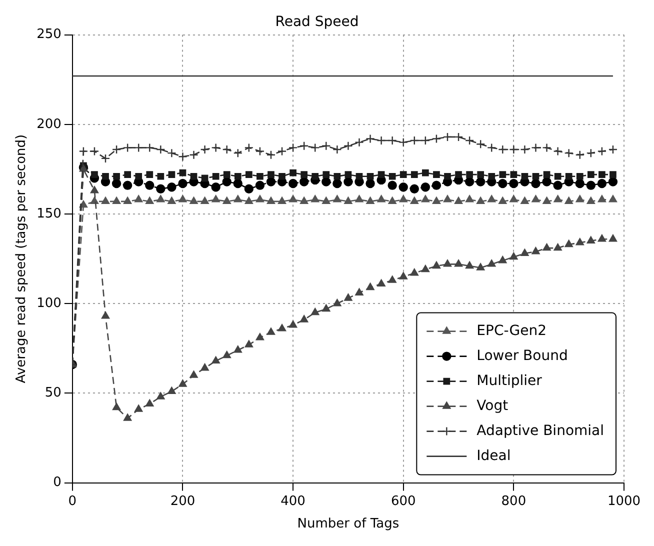 This screenshot has width=654, height=546. Describe the element at coordinates (509, 380) in the screenshot. I see `legend-label: Multiplier` at that location.